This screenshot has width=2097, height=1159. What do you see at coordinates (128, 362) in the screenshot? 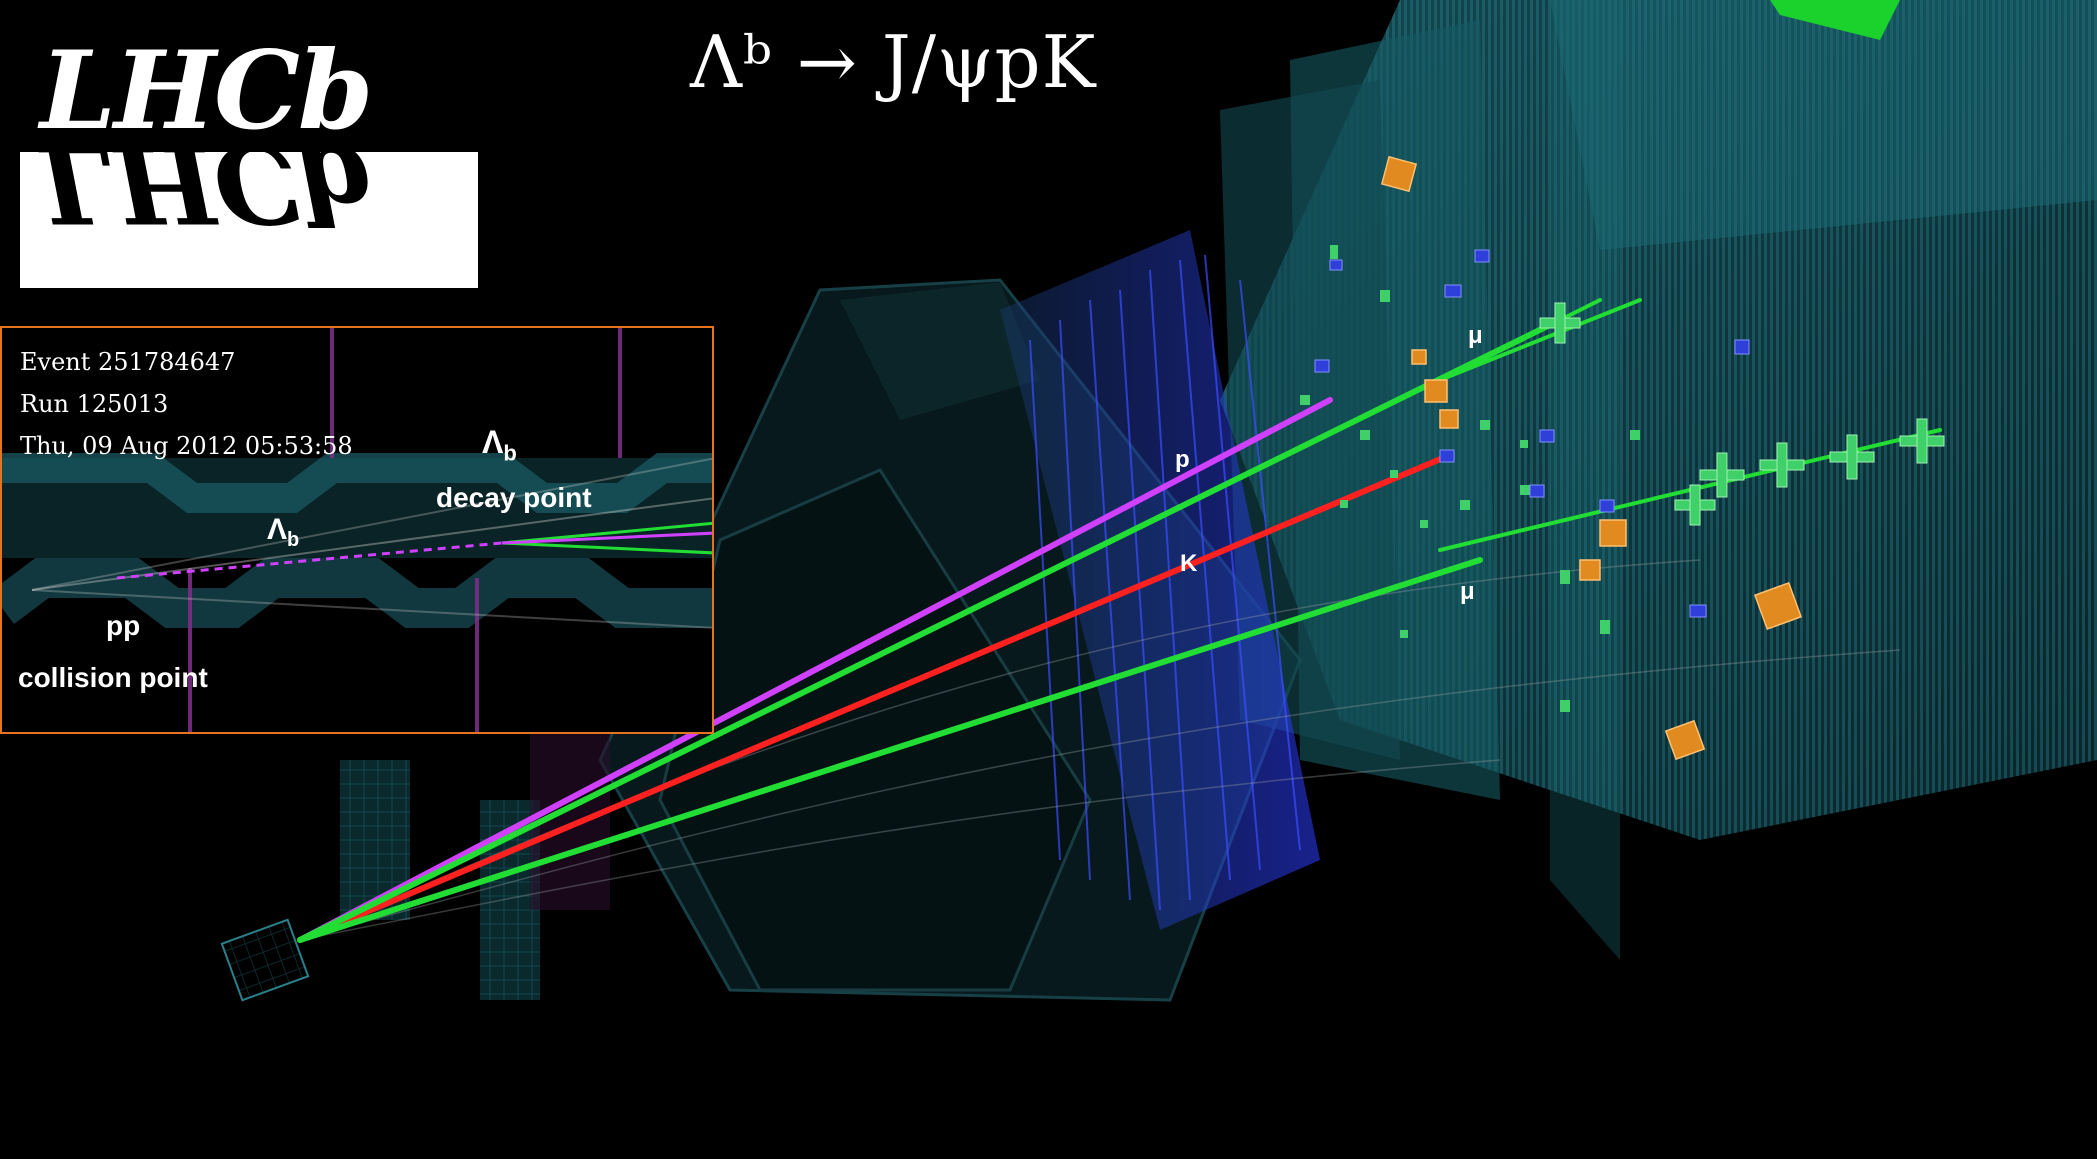
I see `event-number: Event 251784647` at bounding box center [128, 362].